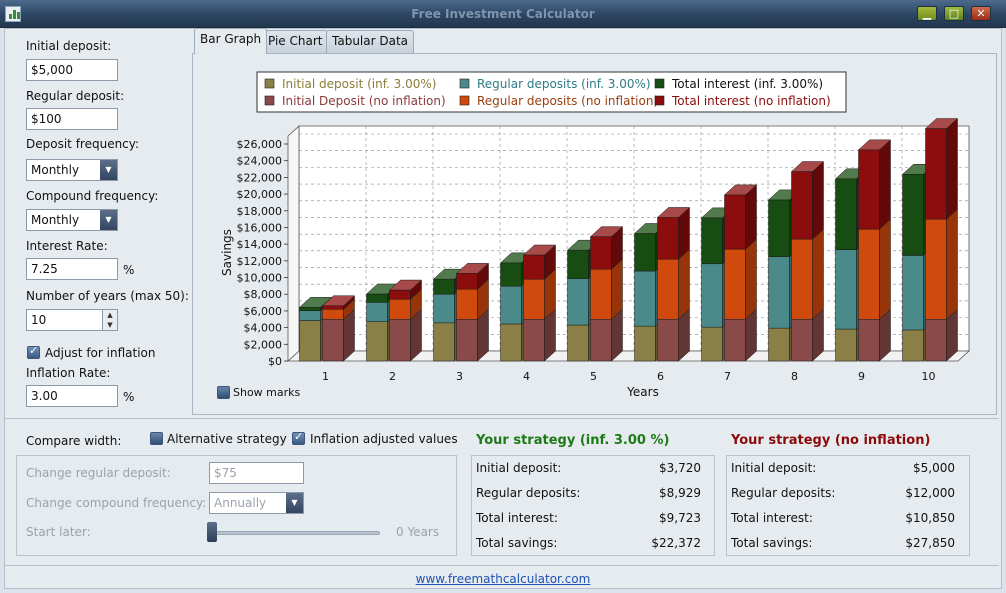  What do you see at coordinates (109, 320) in the screenshot?
I see `years-spinner: ▲ ▼` at bounding box center [109, 320].